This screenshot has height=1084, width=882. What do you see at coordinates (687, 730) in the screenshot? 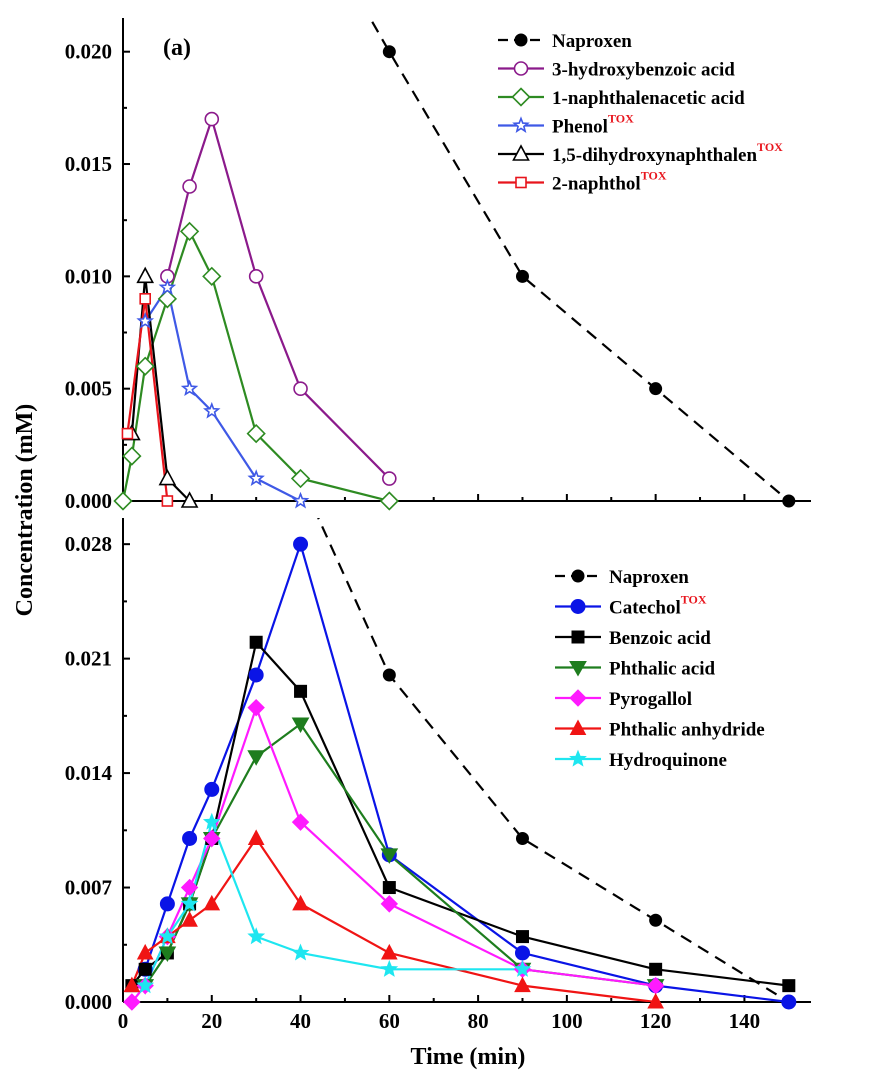
I see `panel-b-legend-phthalic-anhydride-label: Phthalic anhydride` at bounding box center [687, 730].